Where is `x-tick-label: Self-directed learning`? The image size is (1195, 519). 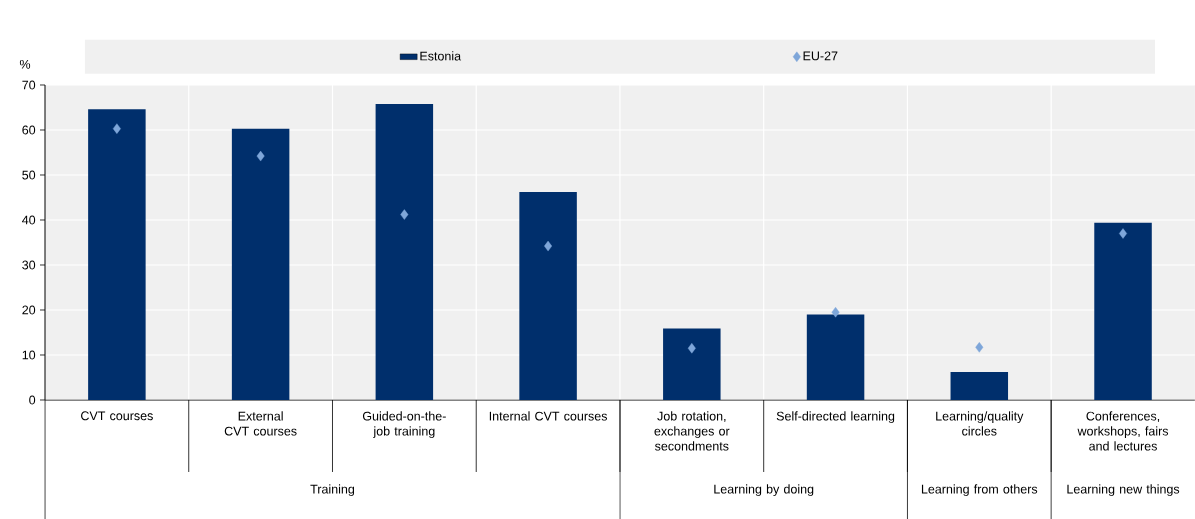 x-tick-label: Self-directed learning is located at coordinates (835, 417).